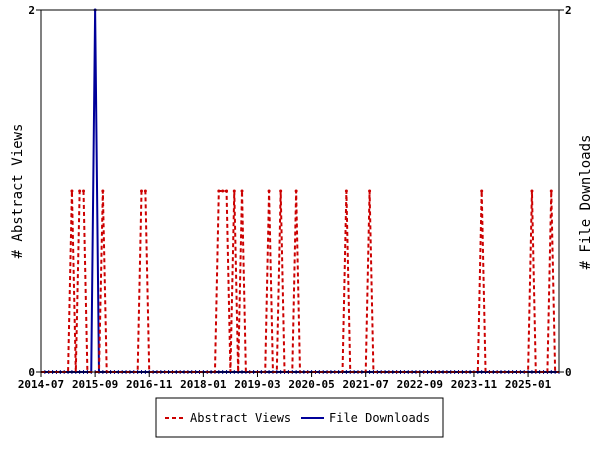  I want to click on x-tick-label: 2023-11, so click(474, 384).